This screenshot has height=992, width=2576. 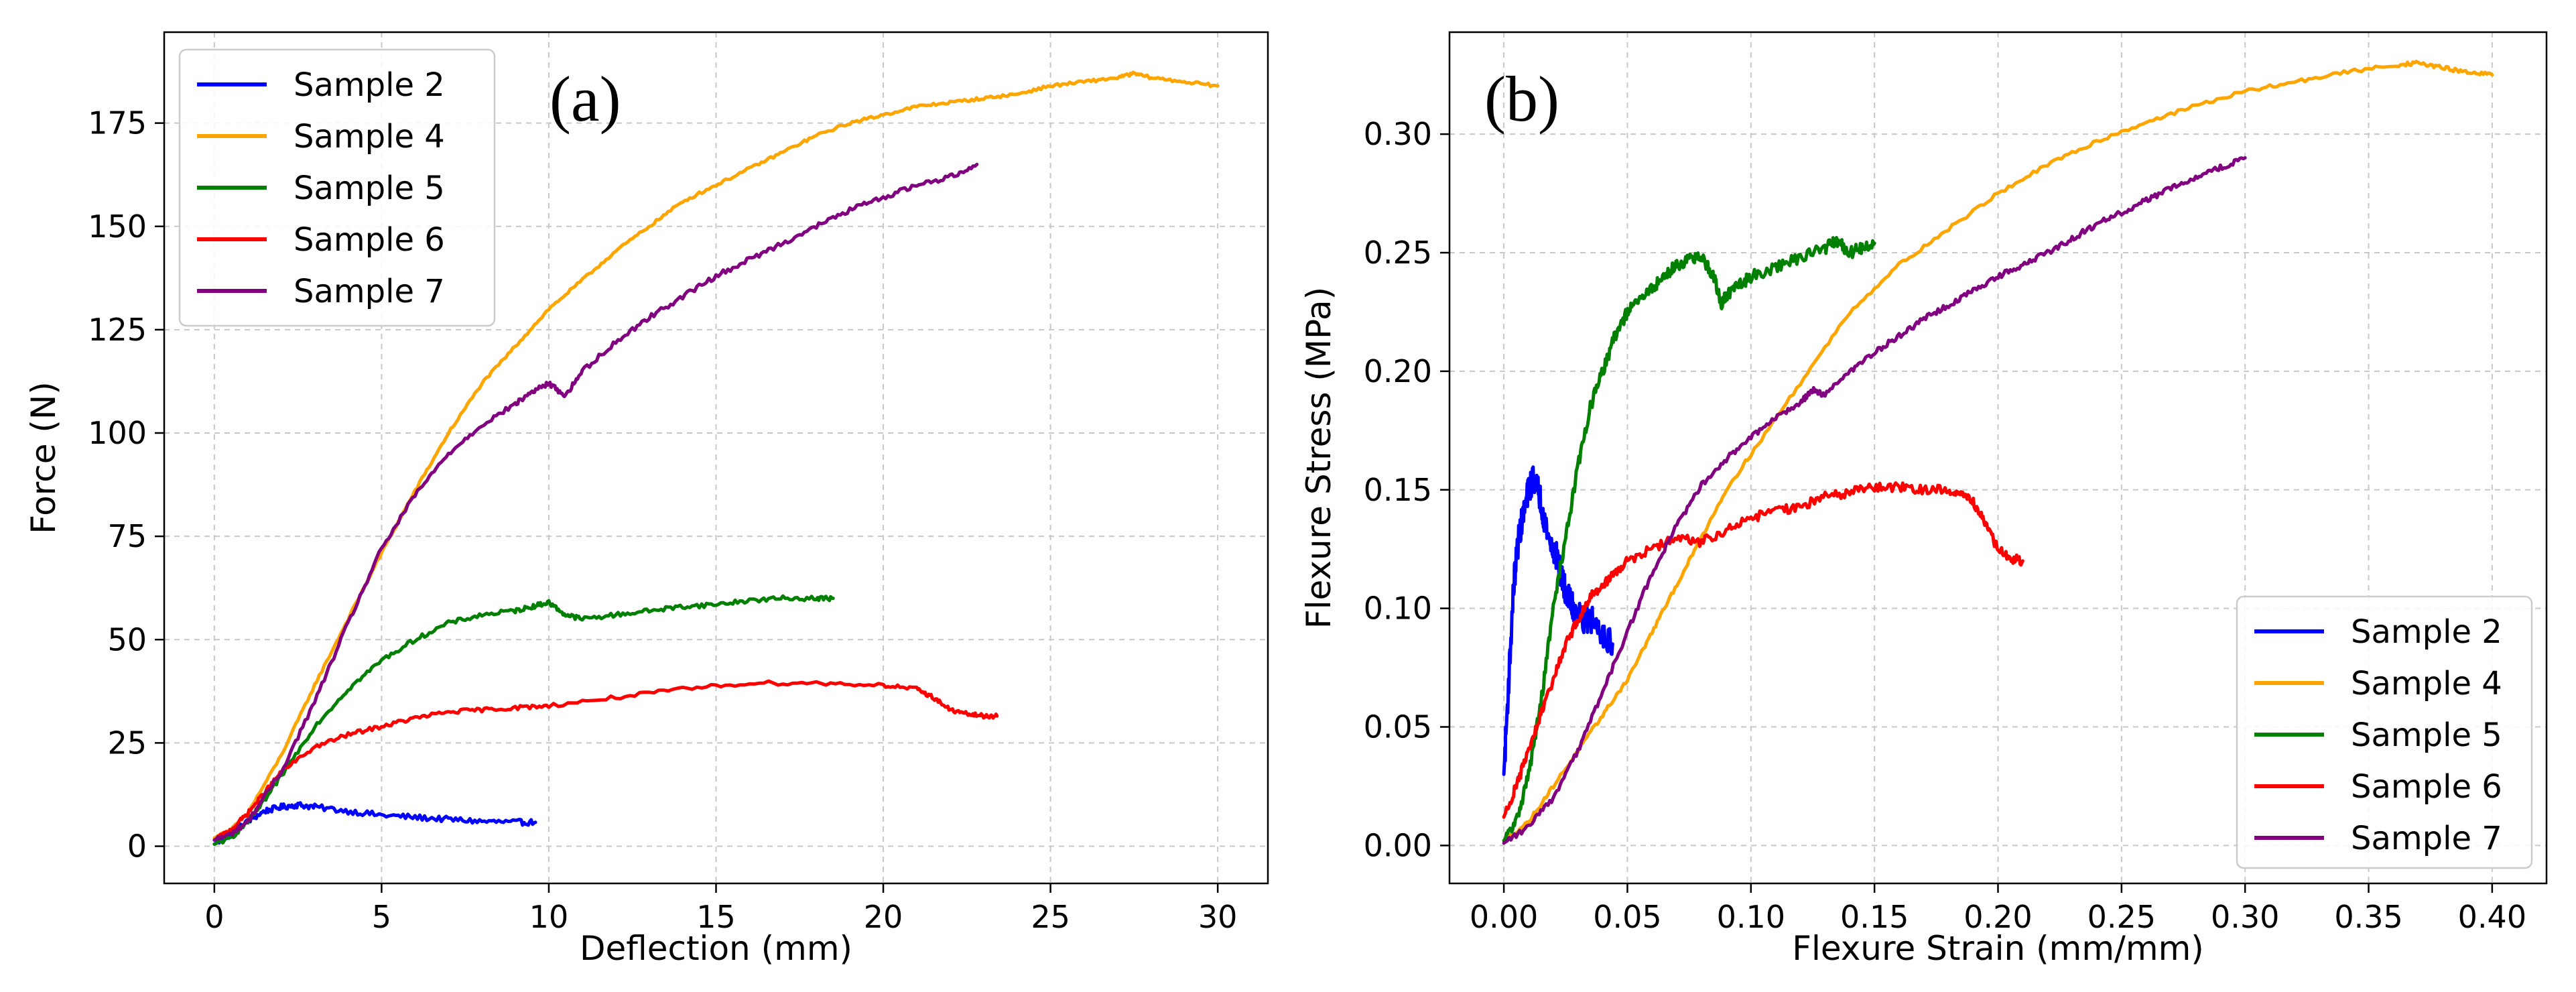 I want to click on y-axis-label: Flexure Stress (MPa), so click(x=1318, y=458).